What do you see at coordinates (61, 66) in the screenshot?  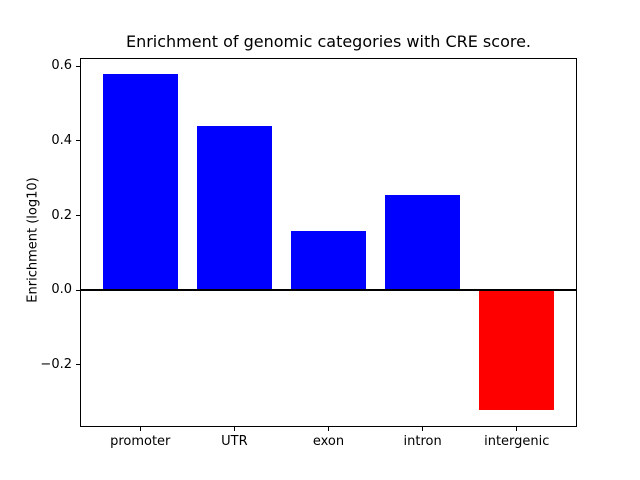 I see `y-tick-label: 0.6` at bounding box center [61, 66].